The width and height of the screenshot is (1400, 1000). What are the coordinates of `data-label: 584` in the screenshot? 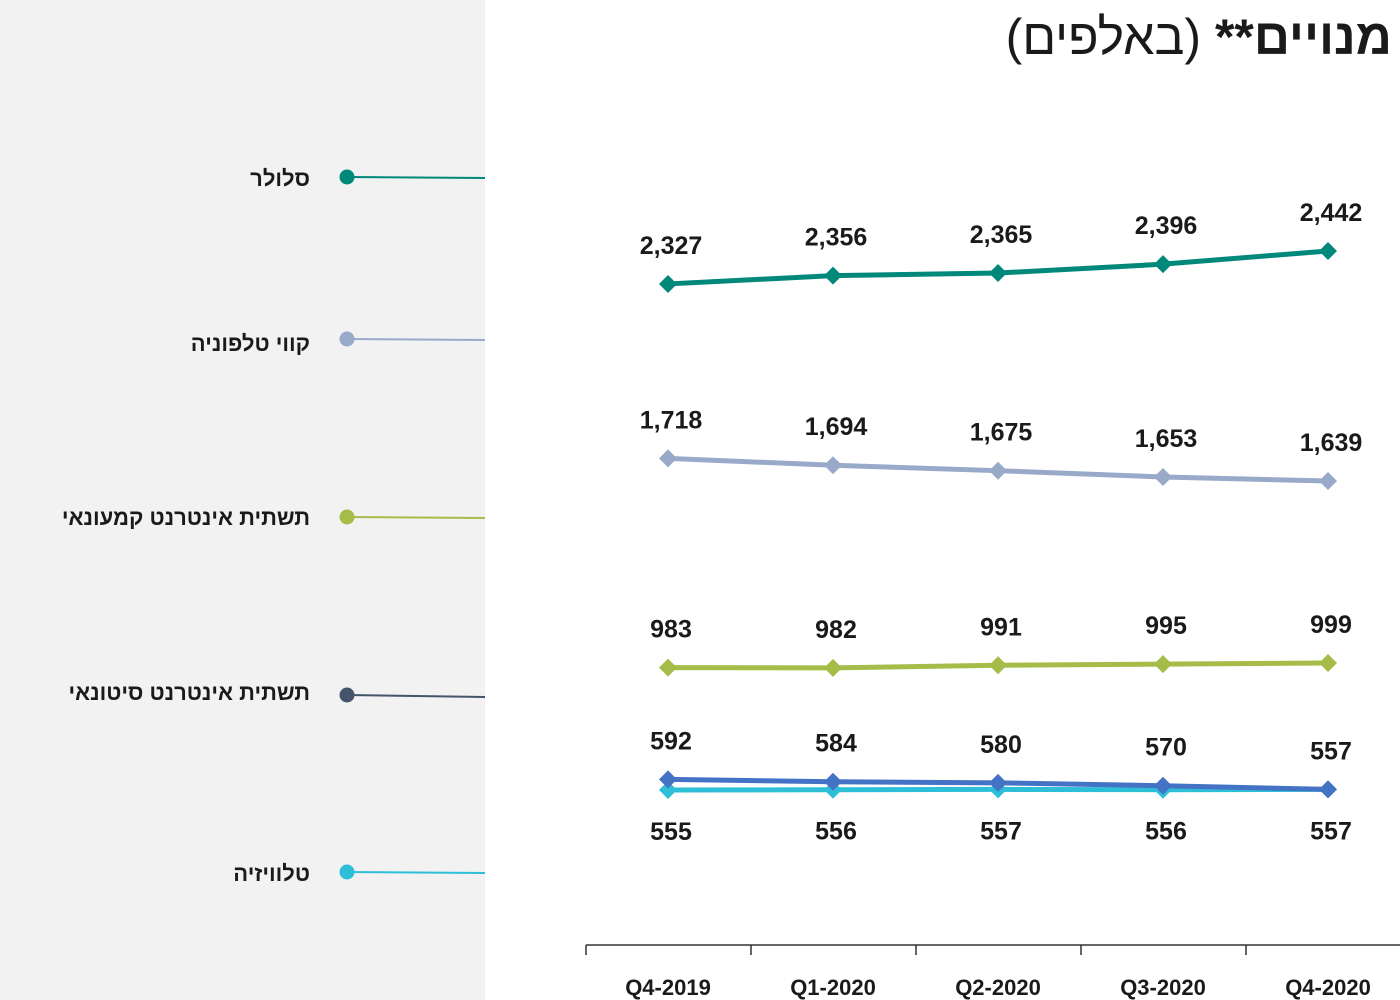 It's located at (836, 744).